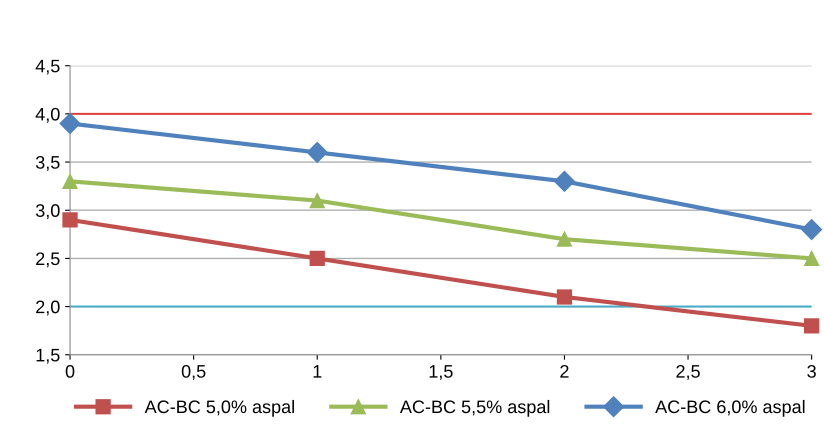  I want to click on y-tick-label: 4,5, so click(48, 67).